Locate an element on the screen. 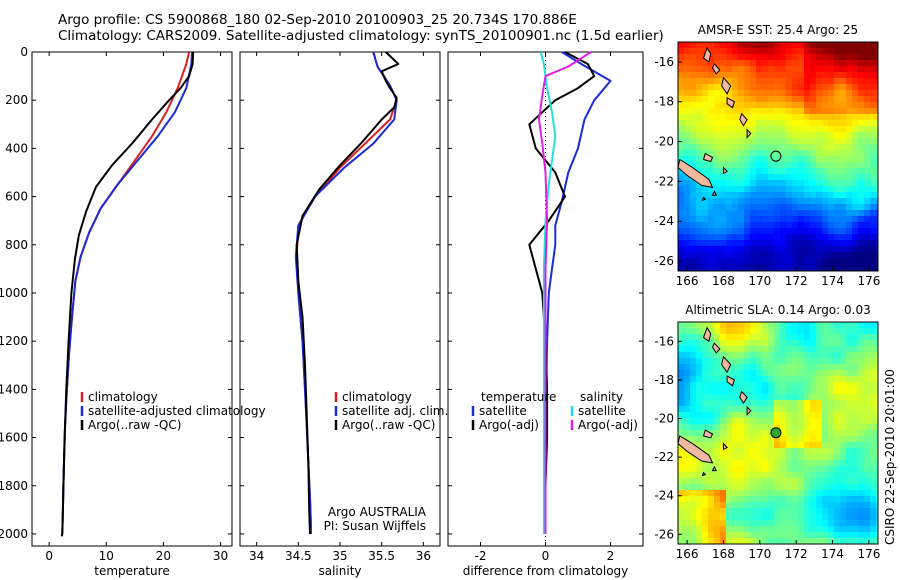  y-tick-label: 1000 is located at coordinates (14, 293).